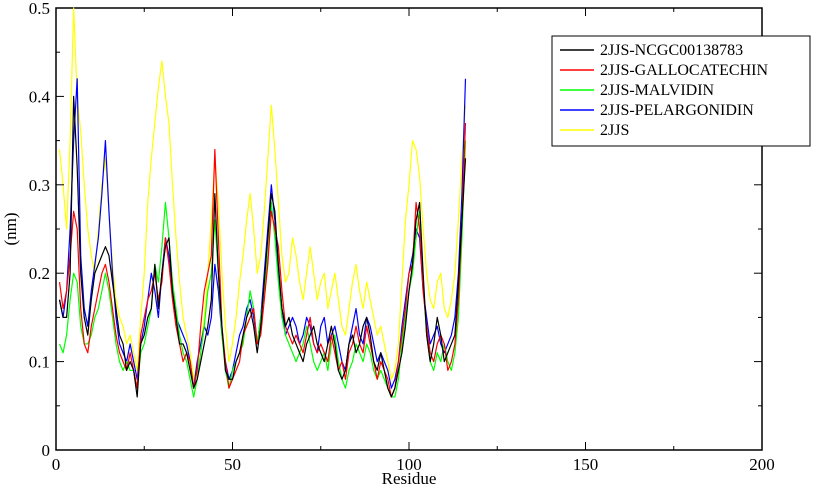  What do you see at coordinates (39, 9) in the screenshot?
I see `y-tick-label: 0.5` at bounding box center [39, 9].